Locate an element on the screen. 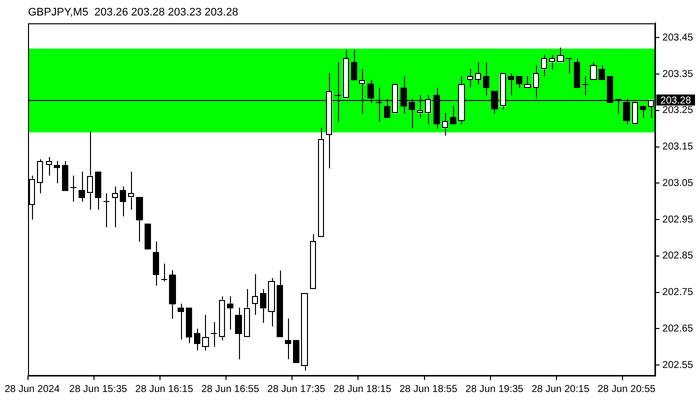 The height and width of the screenshot is (400, 700). y-tick-label: 202.75 is located at coordinates (678, 292).